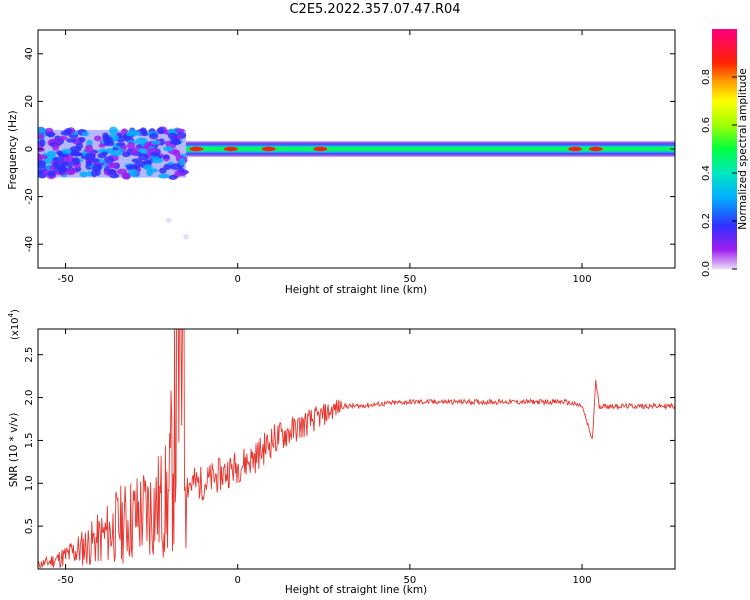 This screenshot has width=750, height=600. What do you see at coordinates (29, 526) in the screenshot?
I see `snr-ytick-label: 0.5` at bounding box center [29, 526].